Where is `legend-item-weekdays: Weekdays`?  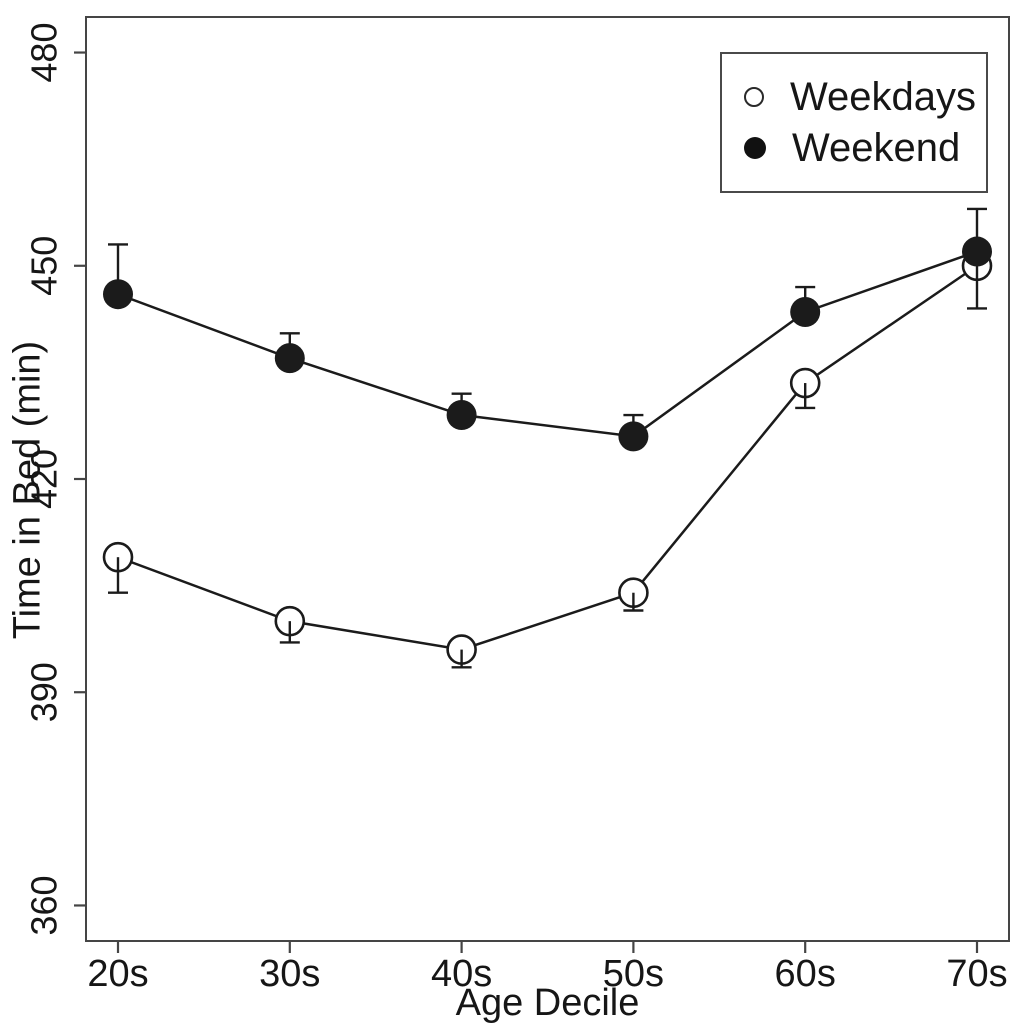 legend-item-weekdays: Weekdays is located at coordinates (865, 97).